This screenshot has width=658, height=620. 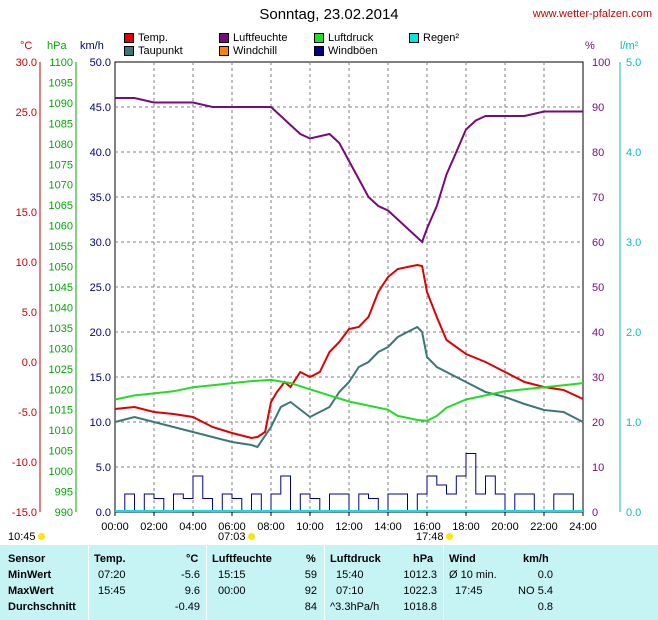 I want to click on unit-humidity: %, so click(x=590, y=46).